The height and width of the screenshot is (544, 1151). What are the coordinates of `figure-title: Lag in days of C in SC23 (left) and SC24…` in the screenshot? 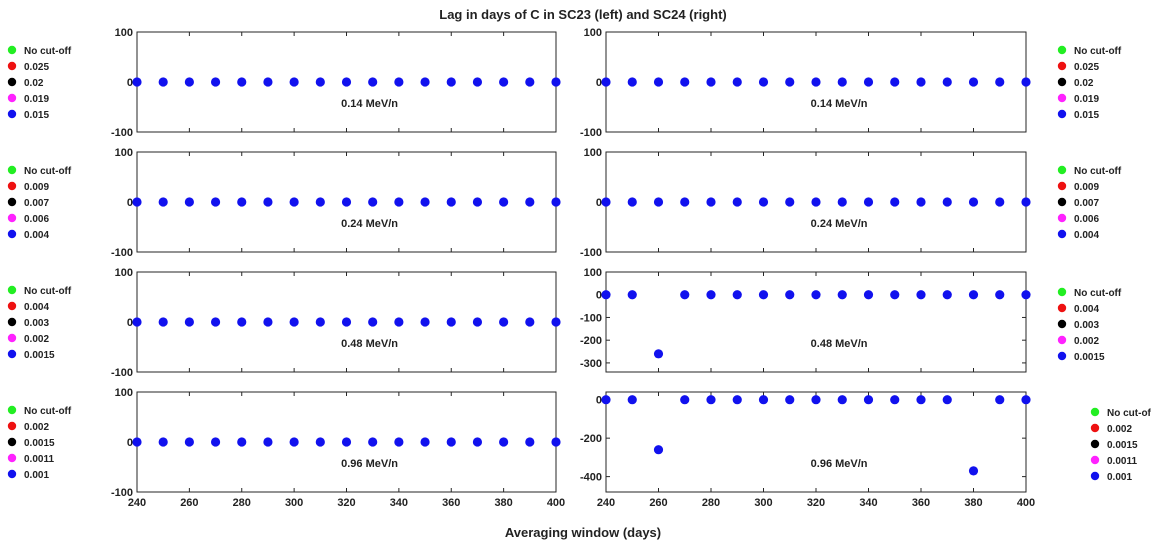 It's located at (582, 14).